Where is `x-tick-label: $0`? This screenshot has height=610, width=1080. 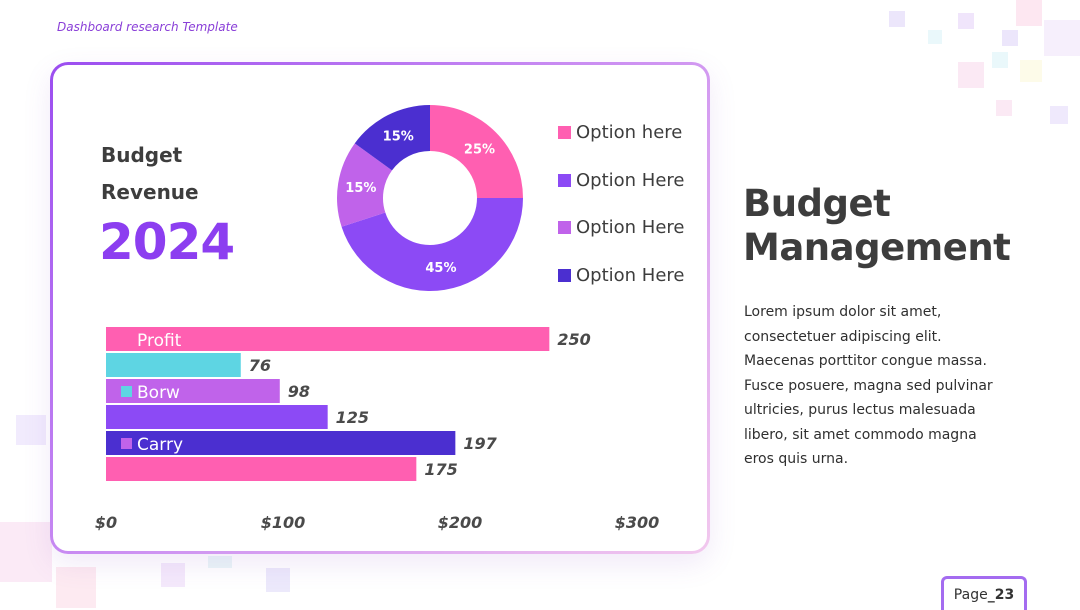
x-tick-label: $0 is located at coordinates (106, 522).